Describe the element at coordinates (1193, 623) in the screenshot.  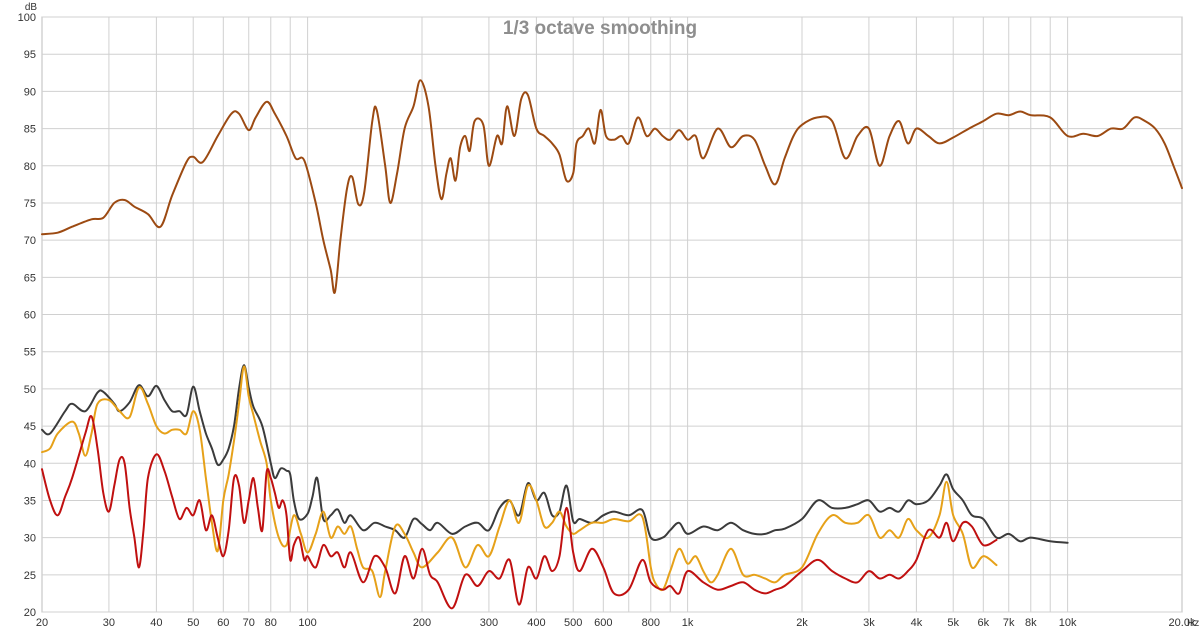
I see `x-axis-unit: Hz` at that location.